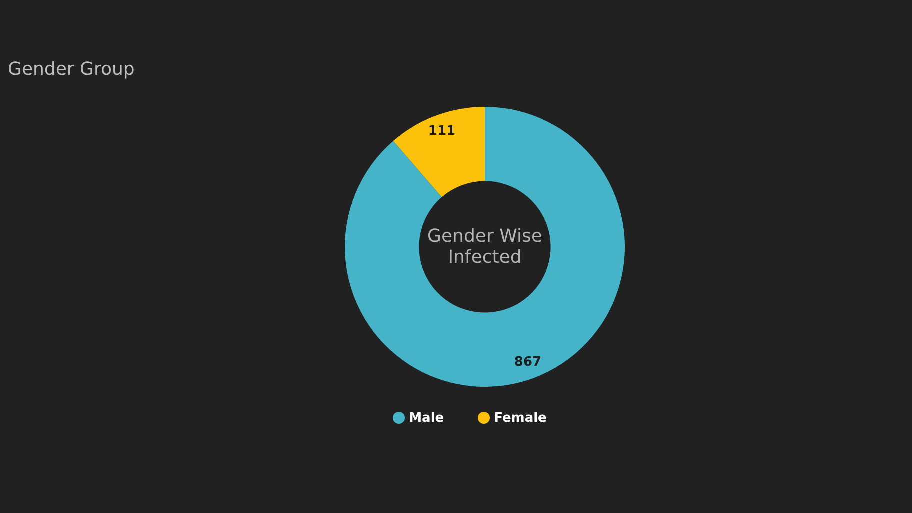  What do you see at coordinates (528, 362) in the screenshot?
I see `data-label: 867` at bounding box center [528, 362].